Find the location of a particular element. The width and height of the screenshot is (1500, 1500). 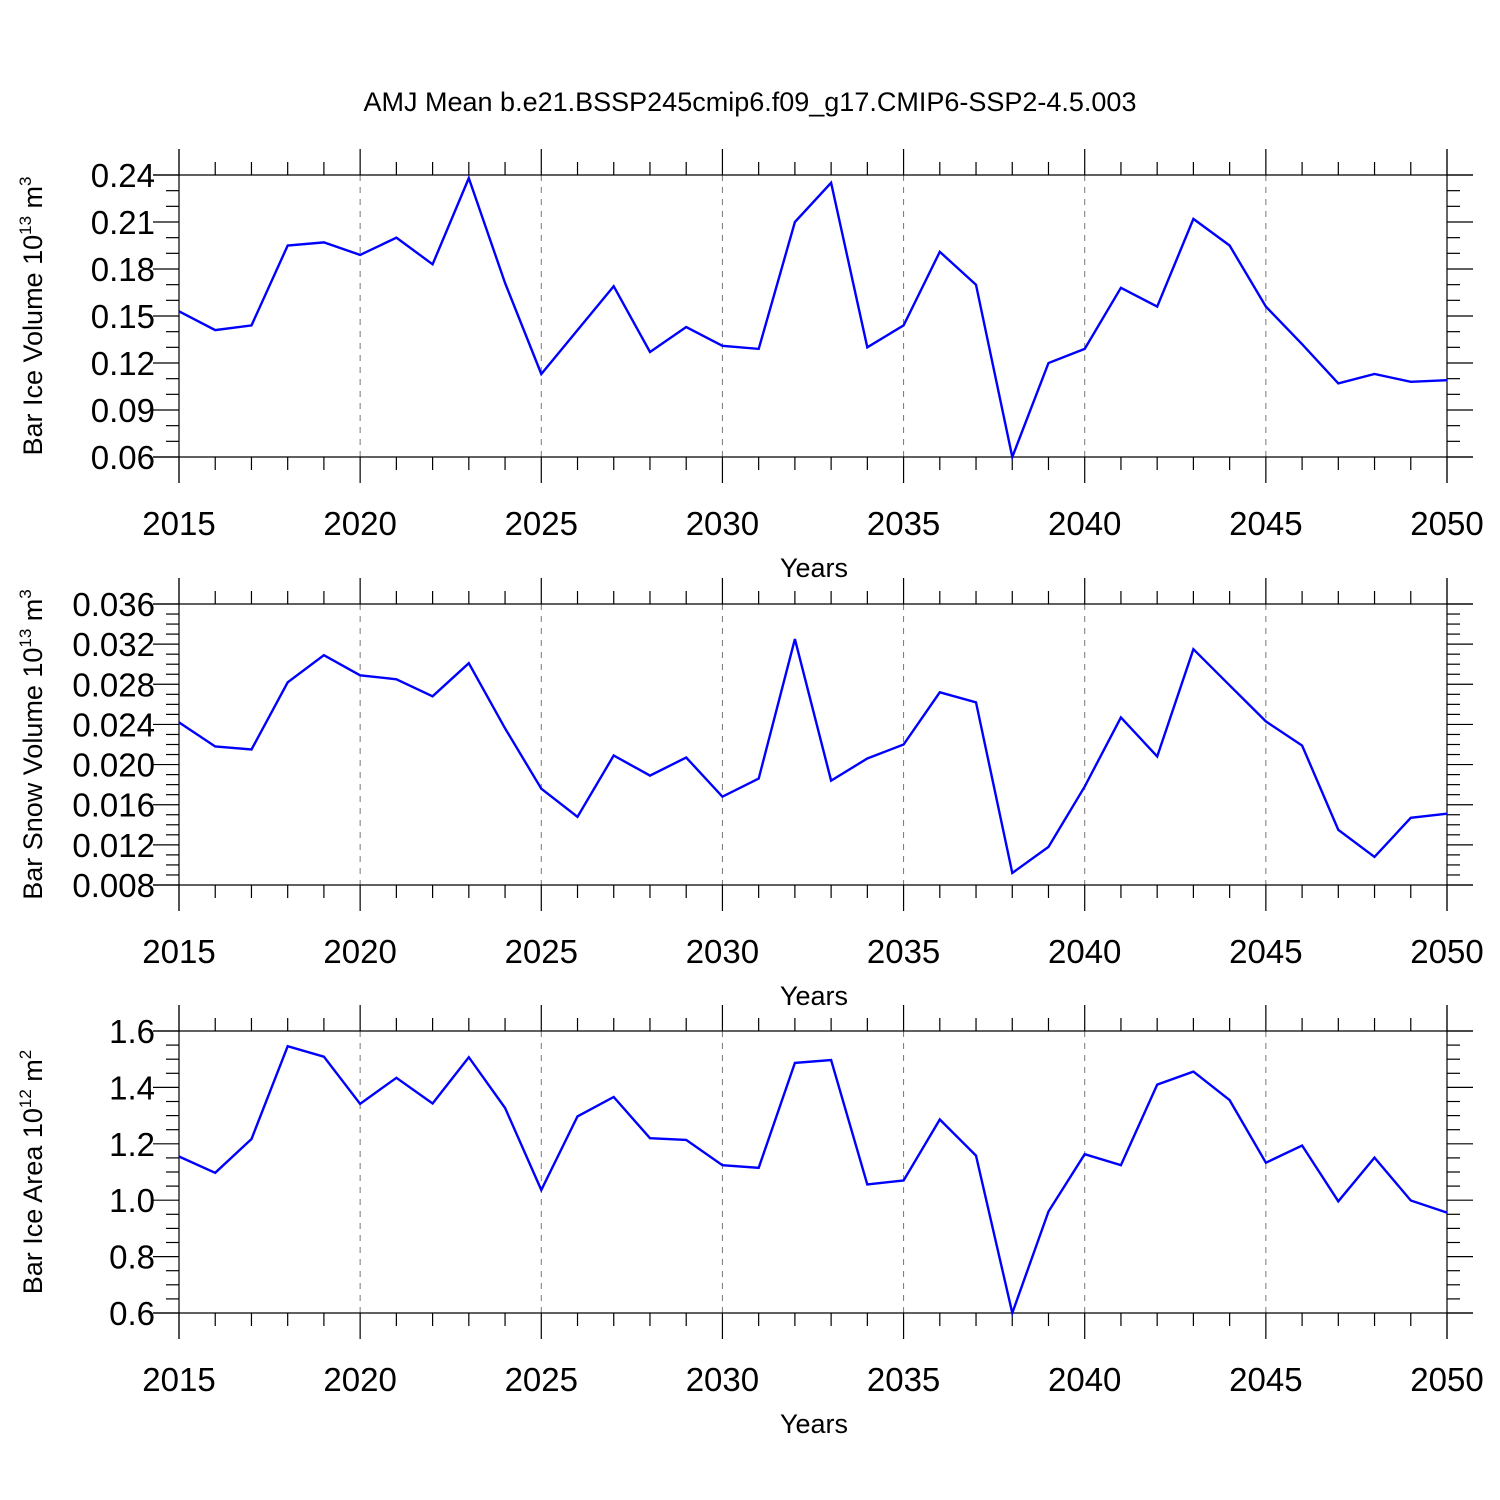

y-tick-label: 0.008 is located at coordinates (113, 885).